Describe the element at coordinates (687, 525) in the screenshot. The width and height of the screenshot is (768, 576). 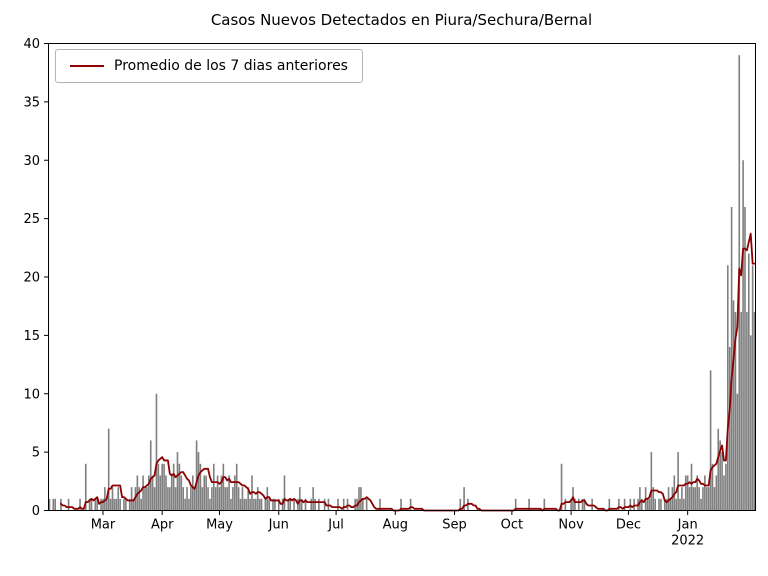
I see `x-tick-label: Jan` at that location.